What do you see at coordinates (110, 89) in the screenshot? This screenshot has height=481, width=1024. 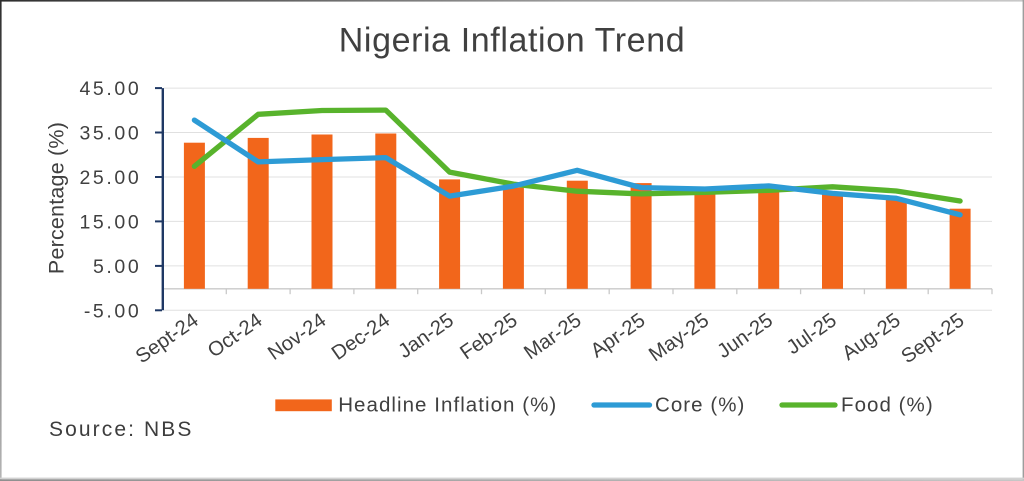 I see `svg-text: 45.00` at bounding box center [110, 89].